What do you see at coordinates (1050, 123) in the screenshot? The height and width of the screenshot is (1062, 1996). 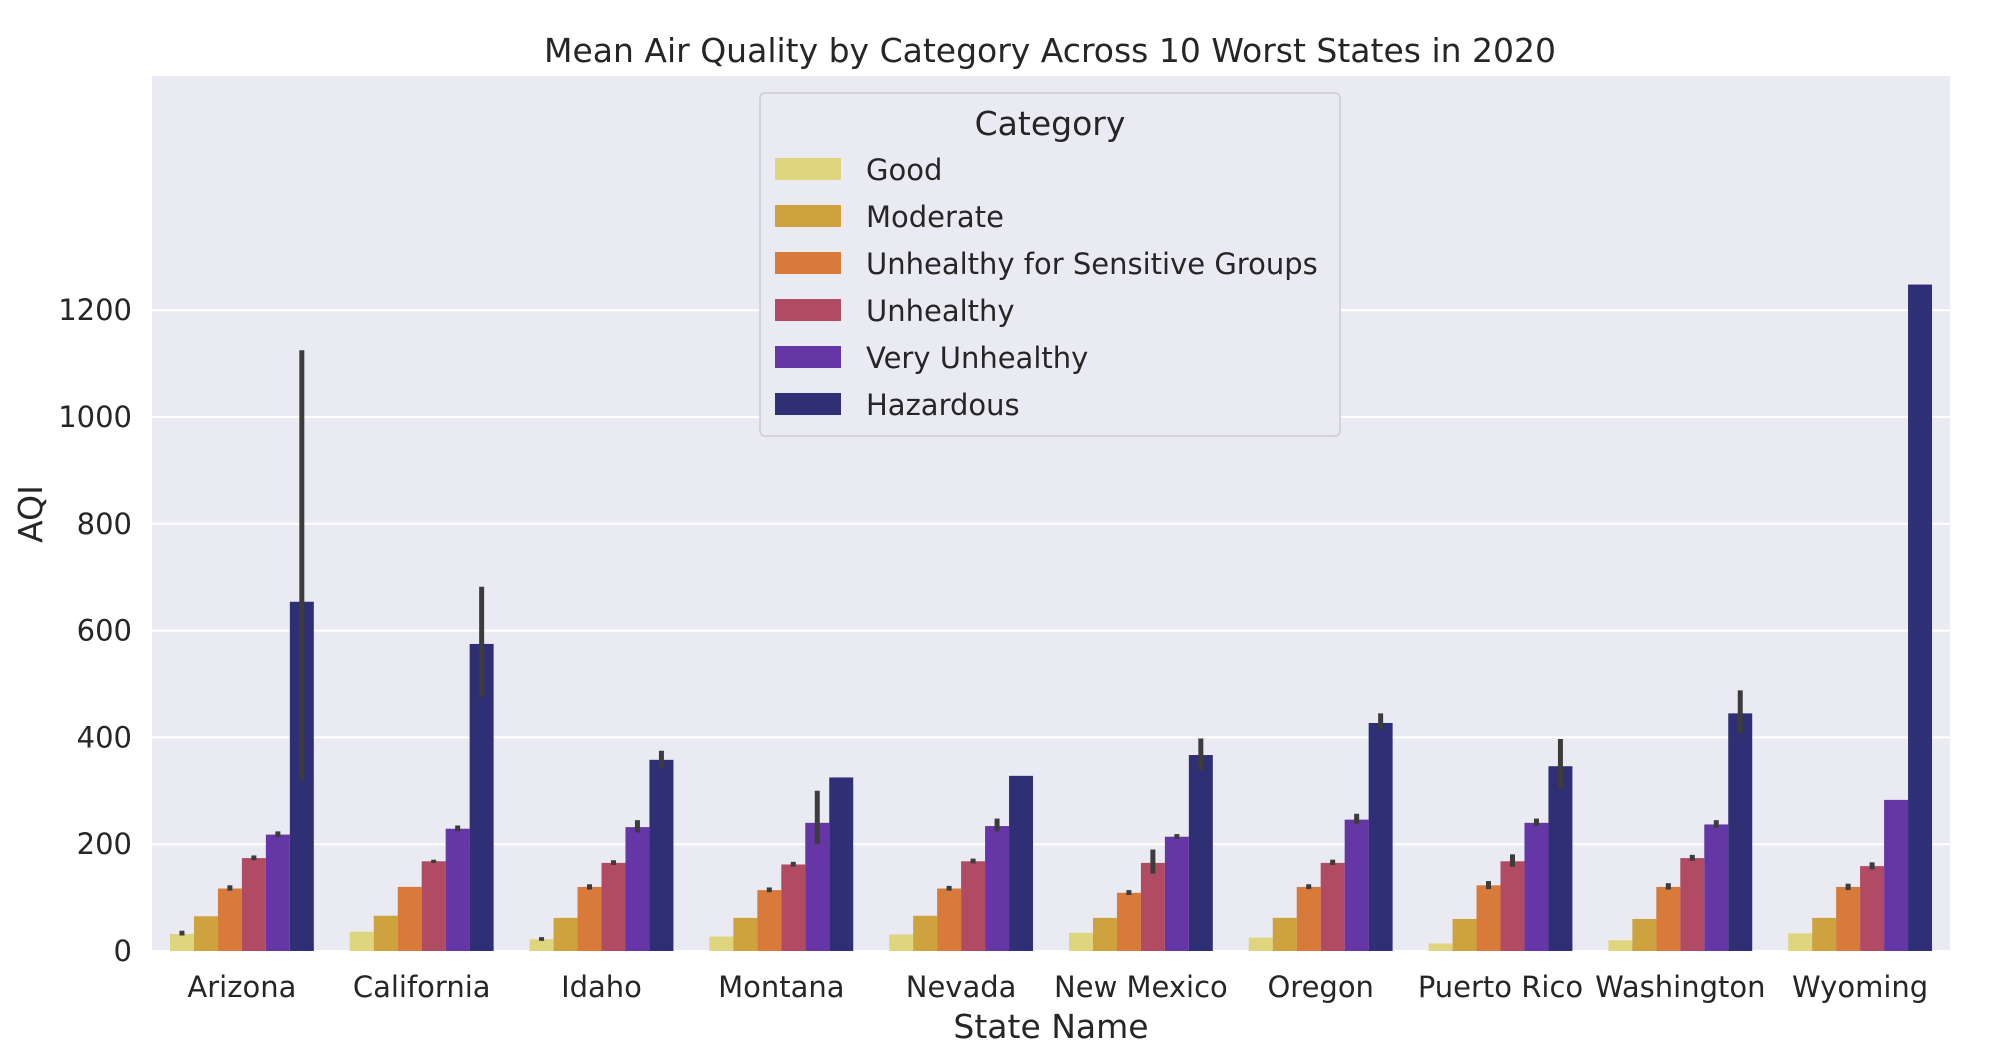 I see `legend-title: Category` at bounding box center [1050, 123].